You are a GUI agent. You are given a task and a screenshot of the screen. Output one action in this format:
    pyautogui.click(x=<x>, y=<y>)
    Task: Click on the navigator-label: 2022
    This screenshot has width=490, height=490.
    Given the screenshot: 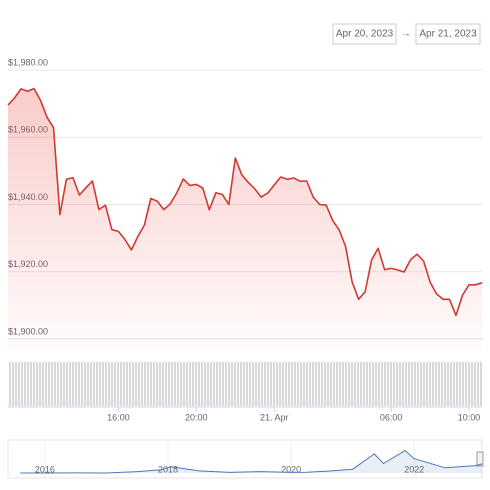 What is the action you would take?
    pyautogui.click(x=414, y=469)
    